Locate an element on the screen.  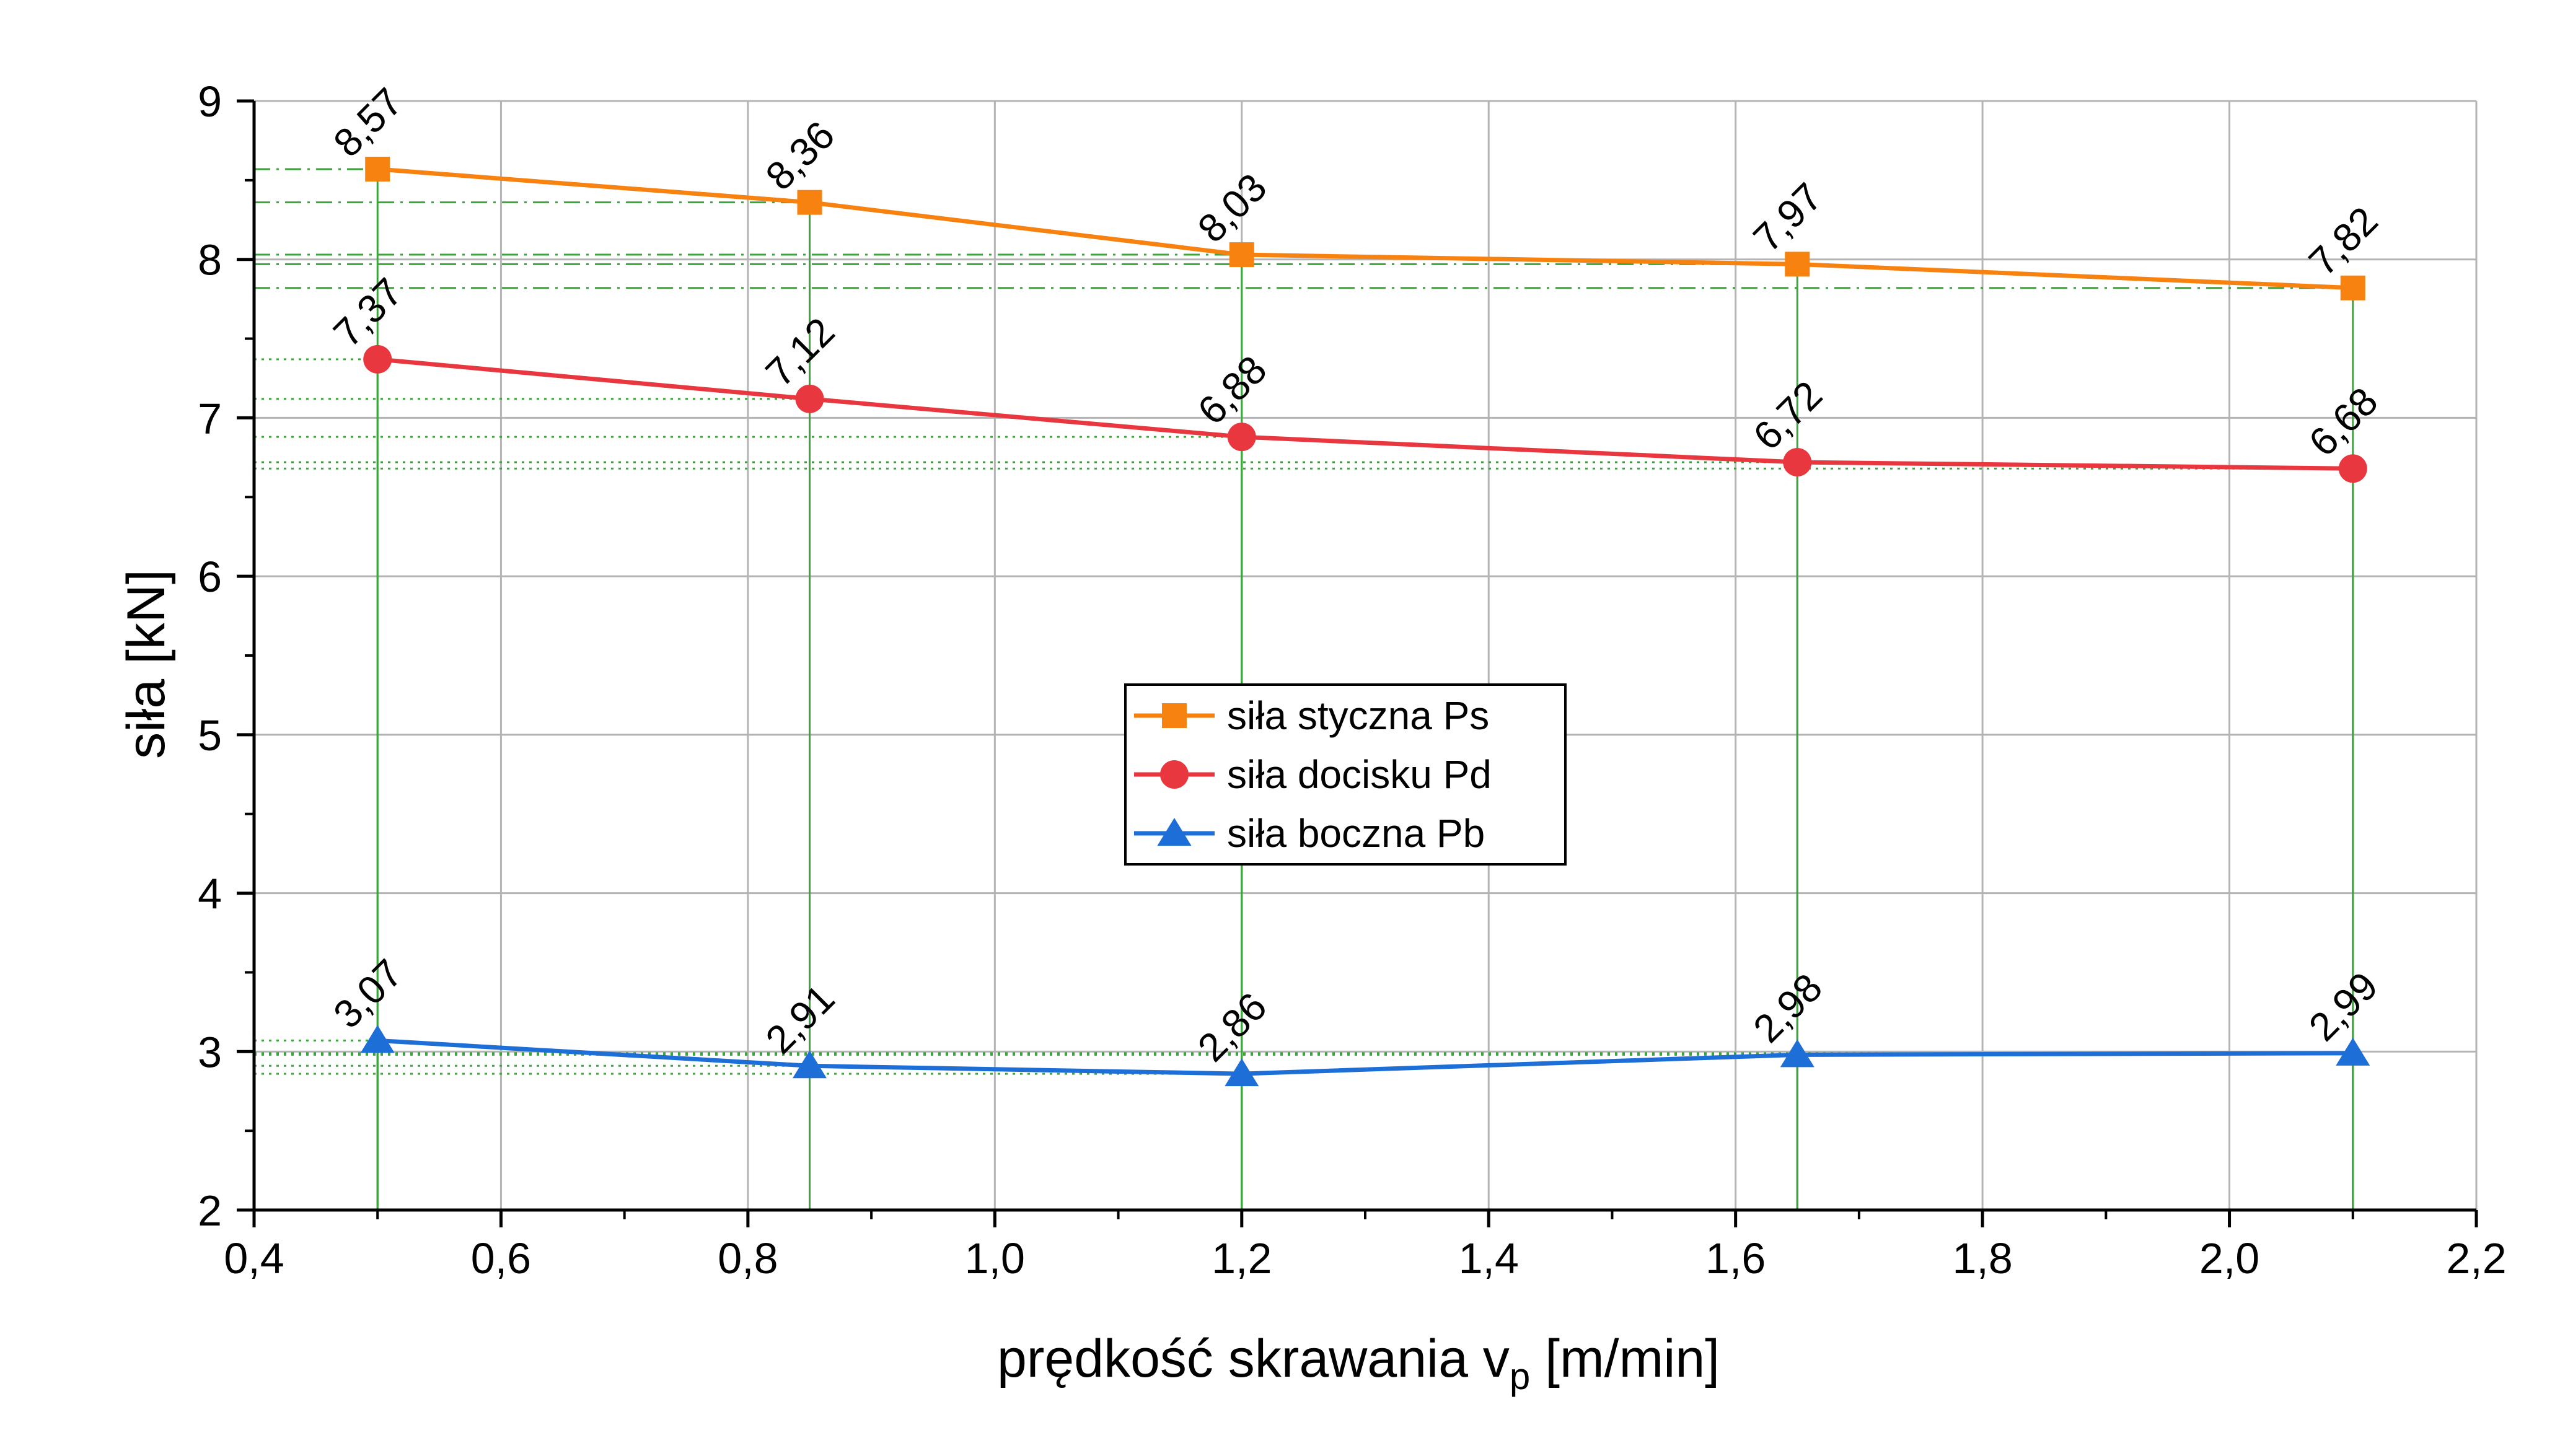
x-tick-label: 1,0 is located at coordinates (995, 1258).